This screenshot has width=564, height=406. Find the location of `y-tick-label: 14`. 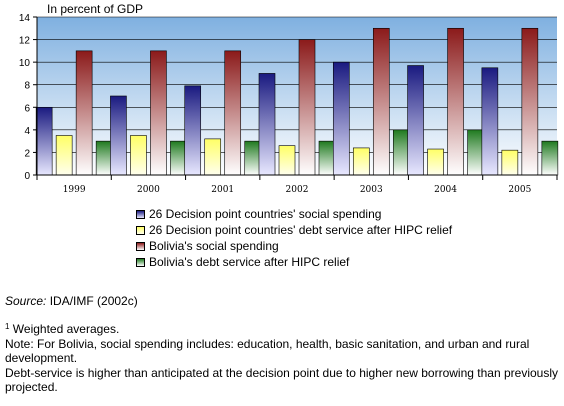

y-tick-label: 14 is located at coordinates (25, 18).